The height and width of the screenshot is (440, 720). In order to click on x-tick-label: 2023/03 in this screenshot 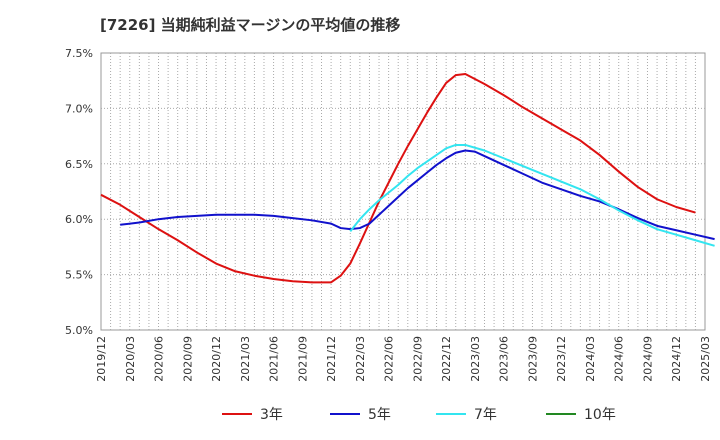, I will do `click(475, 359)`.